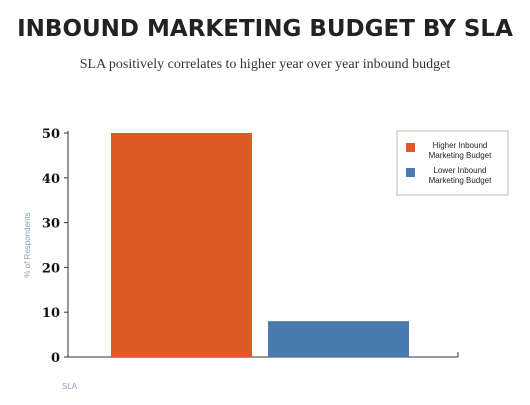  What do you see at coordinates (460, 170) in the screenshot?
I see `legend-label: Lower Inbound` at bounding box center [460, 170].